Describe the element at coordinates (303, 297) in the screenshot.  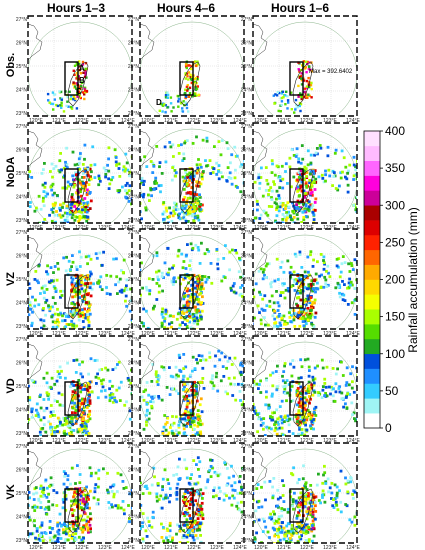
I see `taiwan-coastline` at that location.